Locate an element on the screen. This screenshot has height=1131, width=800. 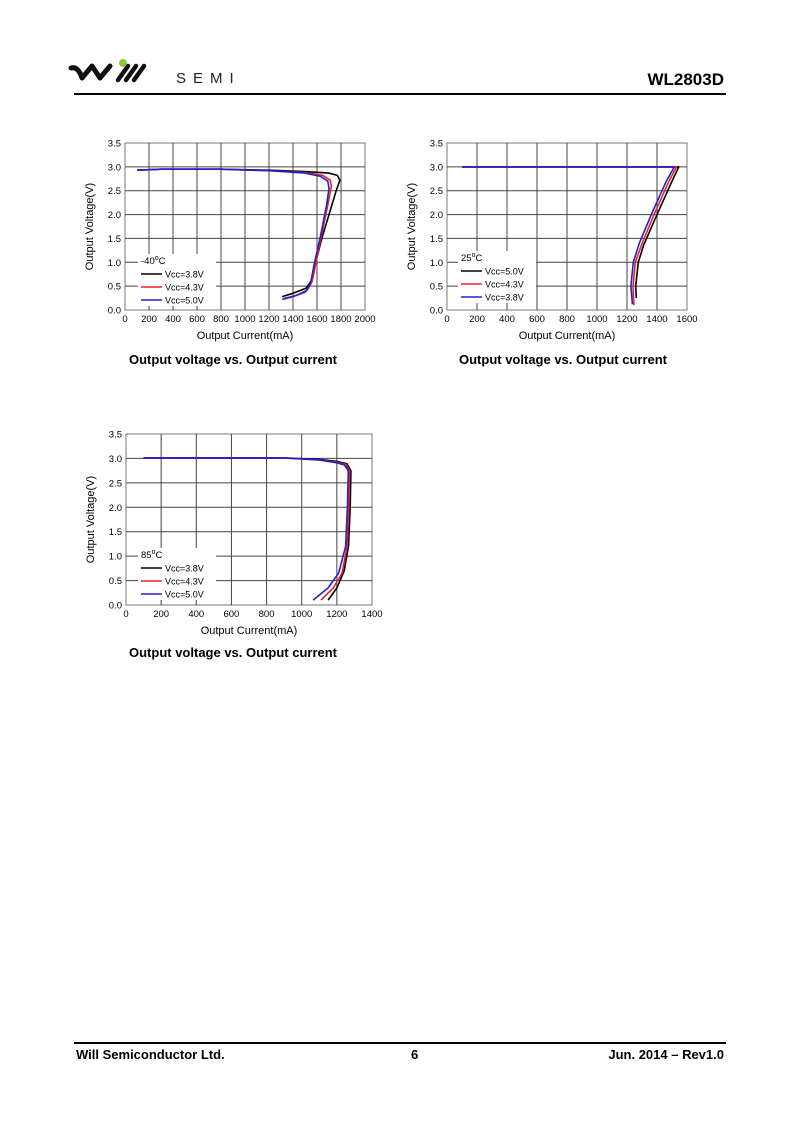
legend-title: -40oC is located at coordinates (153, 261).